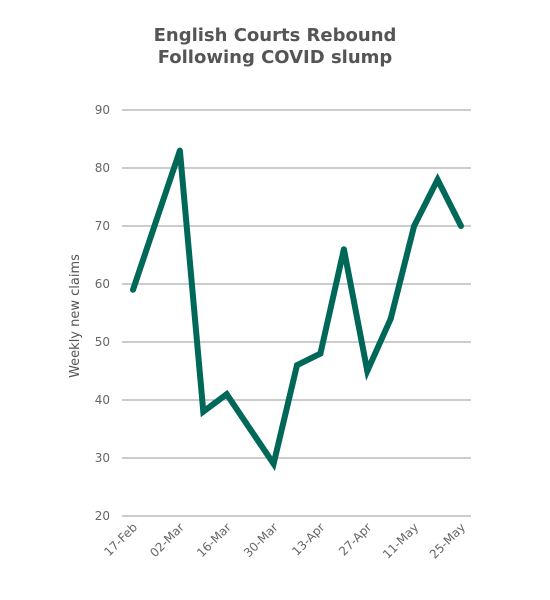  Describe the element at coordinates (447, 540) in the screenshot. I see `x-tick-label-25-May: 25-May` at that location.